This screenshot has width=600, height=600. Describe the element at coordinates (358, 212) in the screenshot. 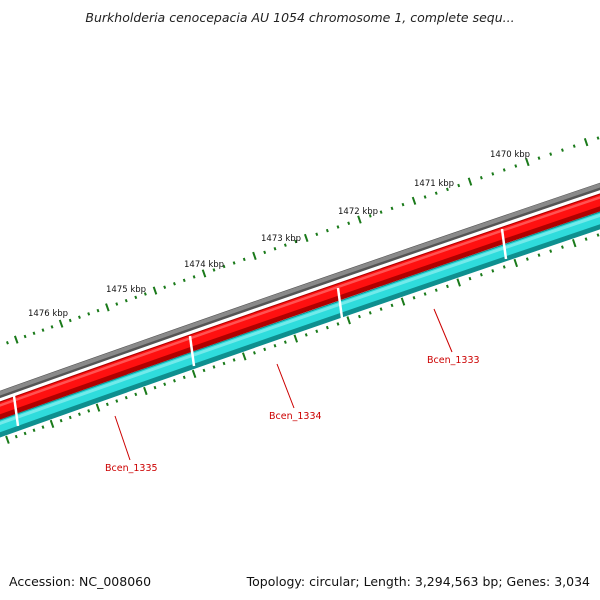

I see `scale-label-1472: 1472 kbp` at that location.